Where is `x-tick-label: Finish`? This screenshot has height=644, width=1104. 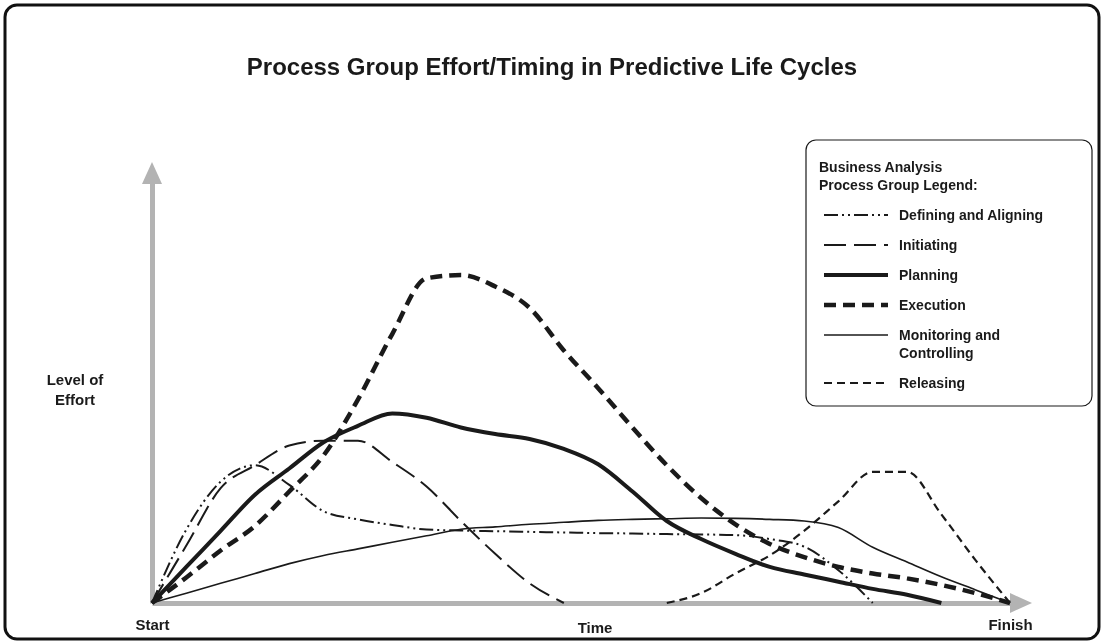 x-tick-label: Finish is located at coordinates (1010, 624).